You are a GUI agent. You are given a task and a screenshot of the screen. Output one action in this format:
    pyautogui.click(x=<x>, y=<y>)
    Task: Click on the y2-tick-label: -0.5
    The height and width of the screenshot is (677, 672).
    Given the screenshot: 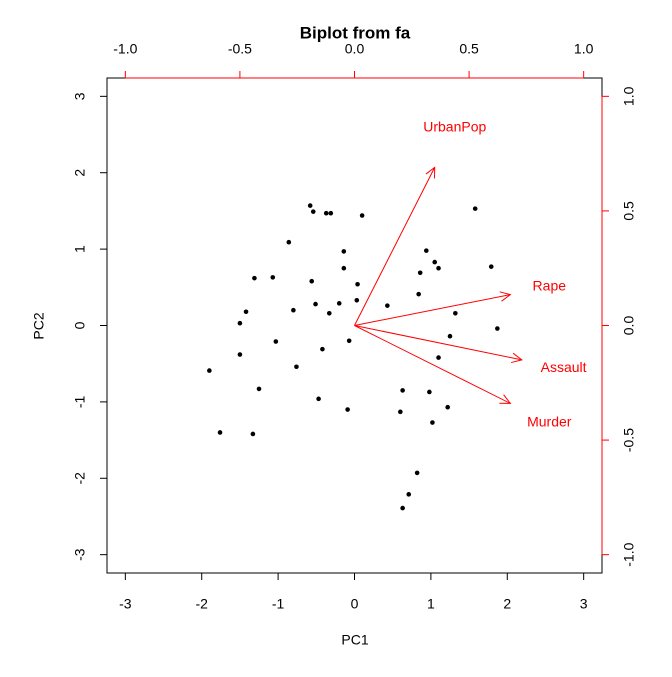 What is the action you would take?
    pyautogui.click(x=629, y=440)
    